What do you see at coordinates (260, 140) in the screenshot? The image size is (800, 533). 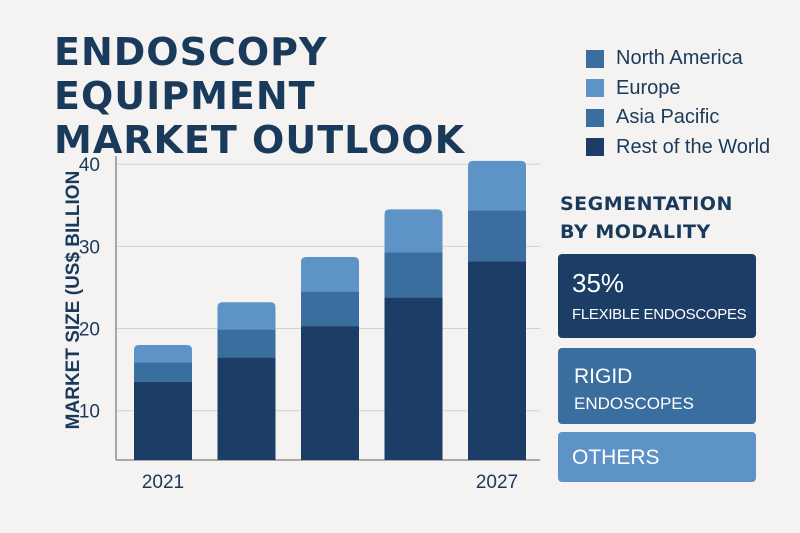 I see `title-line-2: MARKET OUTLOOK` at bounding box center [260, 140].